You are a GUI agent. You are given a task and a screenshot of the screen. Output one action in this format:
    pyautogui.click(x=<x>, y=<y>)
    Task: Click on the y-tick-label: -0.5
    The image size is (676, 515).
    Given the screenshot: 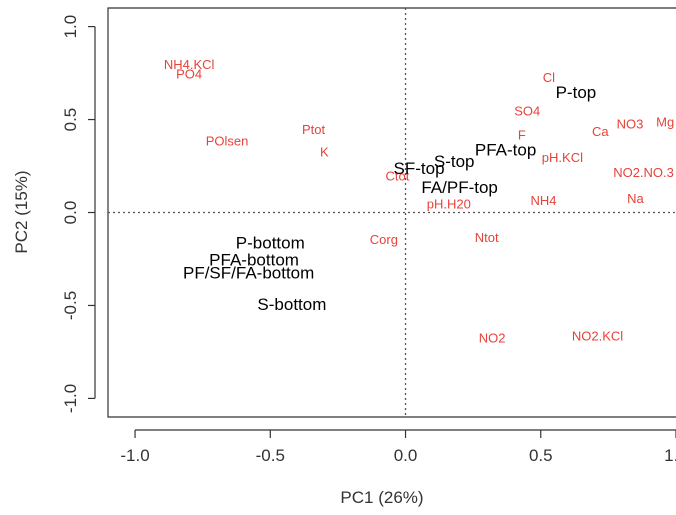 What is the action you would take?
    pyautogui.click(x=70, y=305)
    